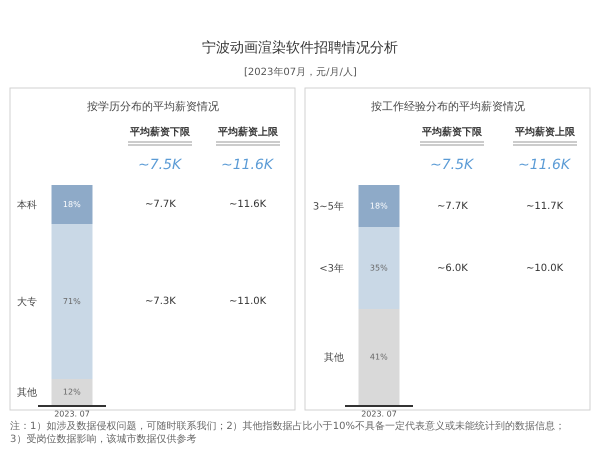 Image resolution: width=600 pixels, height=449 pixels. Describe the element at coordinates (72, 391) in the screenshot. I see `data-label: 12%` at that location.